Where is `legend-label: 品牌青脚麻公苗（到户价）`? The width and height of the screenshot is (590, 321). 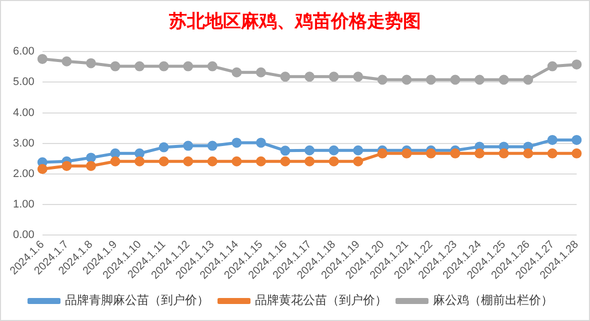
legend-label: 品牌青脚麻公苗（到户价） is located at coordinates (137, 300).